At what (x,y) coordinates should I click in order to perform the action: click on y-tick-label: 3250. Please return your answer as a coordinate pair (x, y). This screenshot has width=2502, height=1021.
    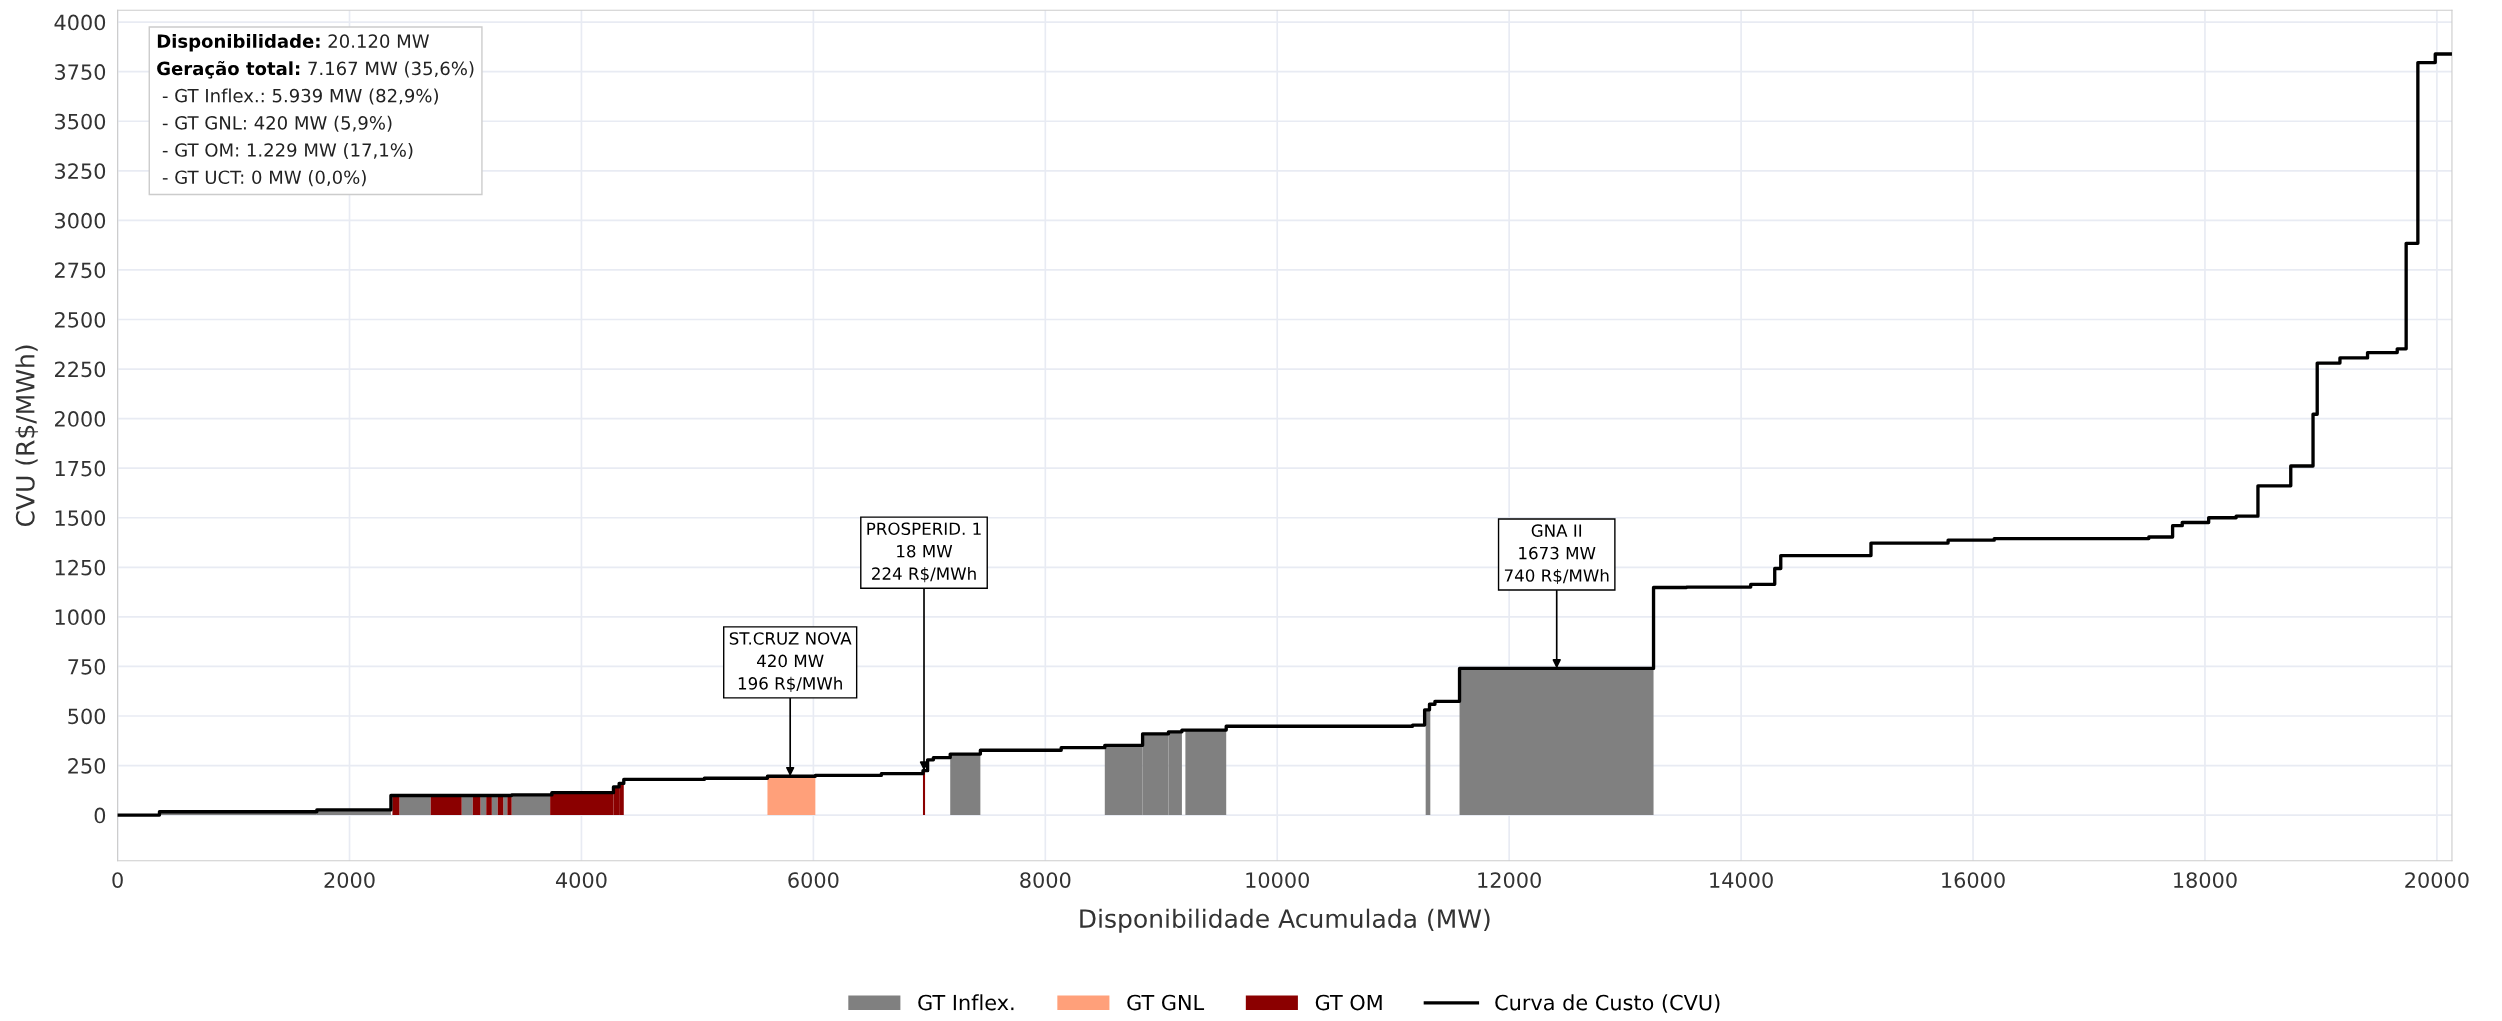
    Looking at the image, I should click on (80, 171).